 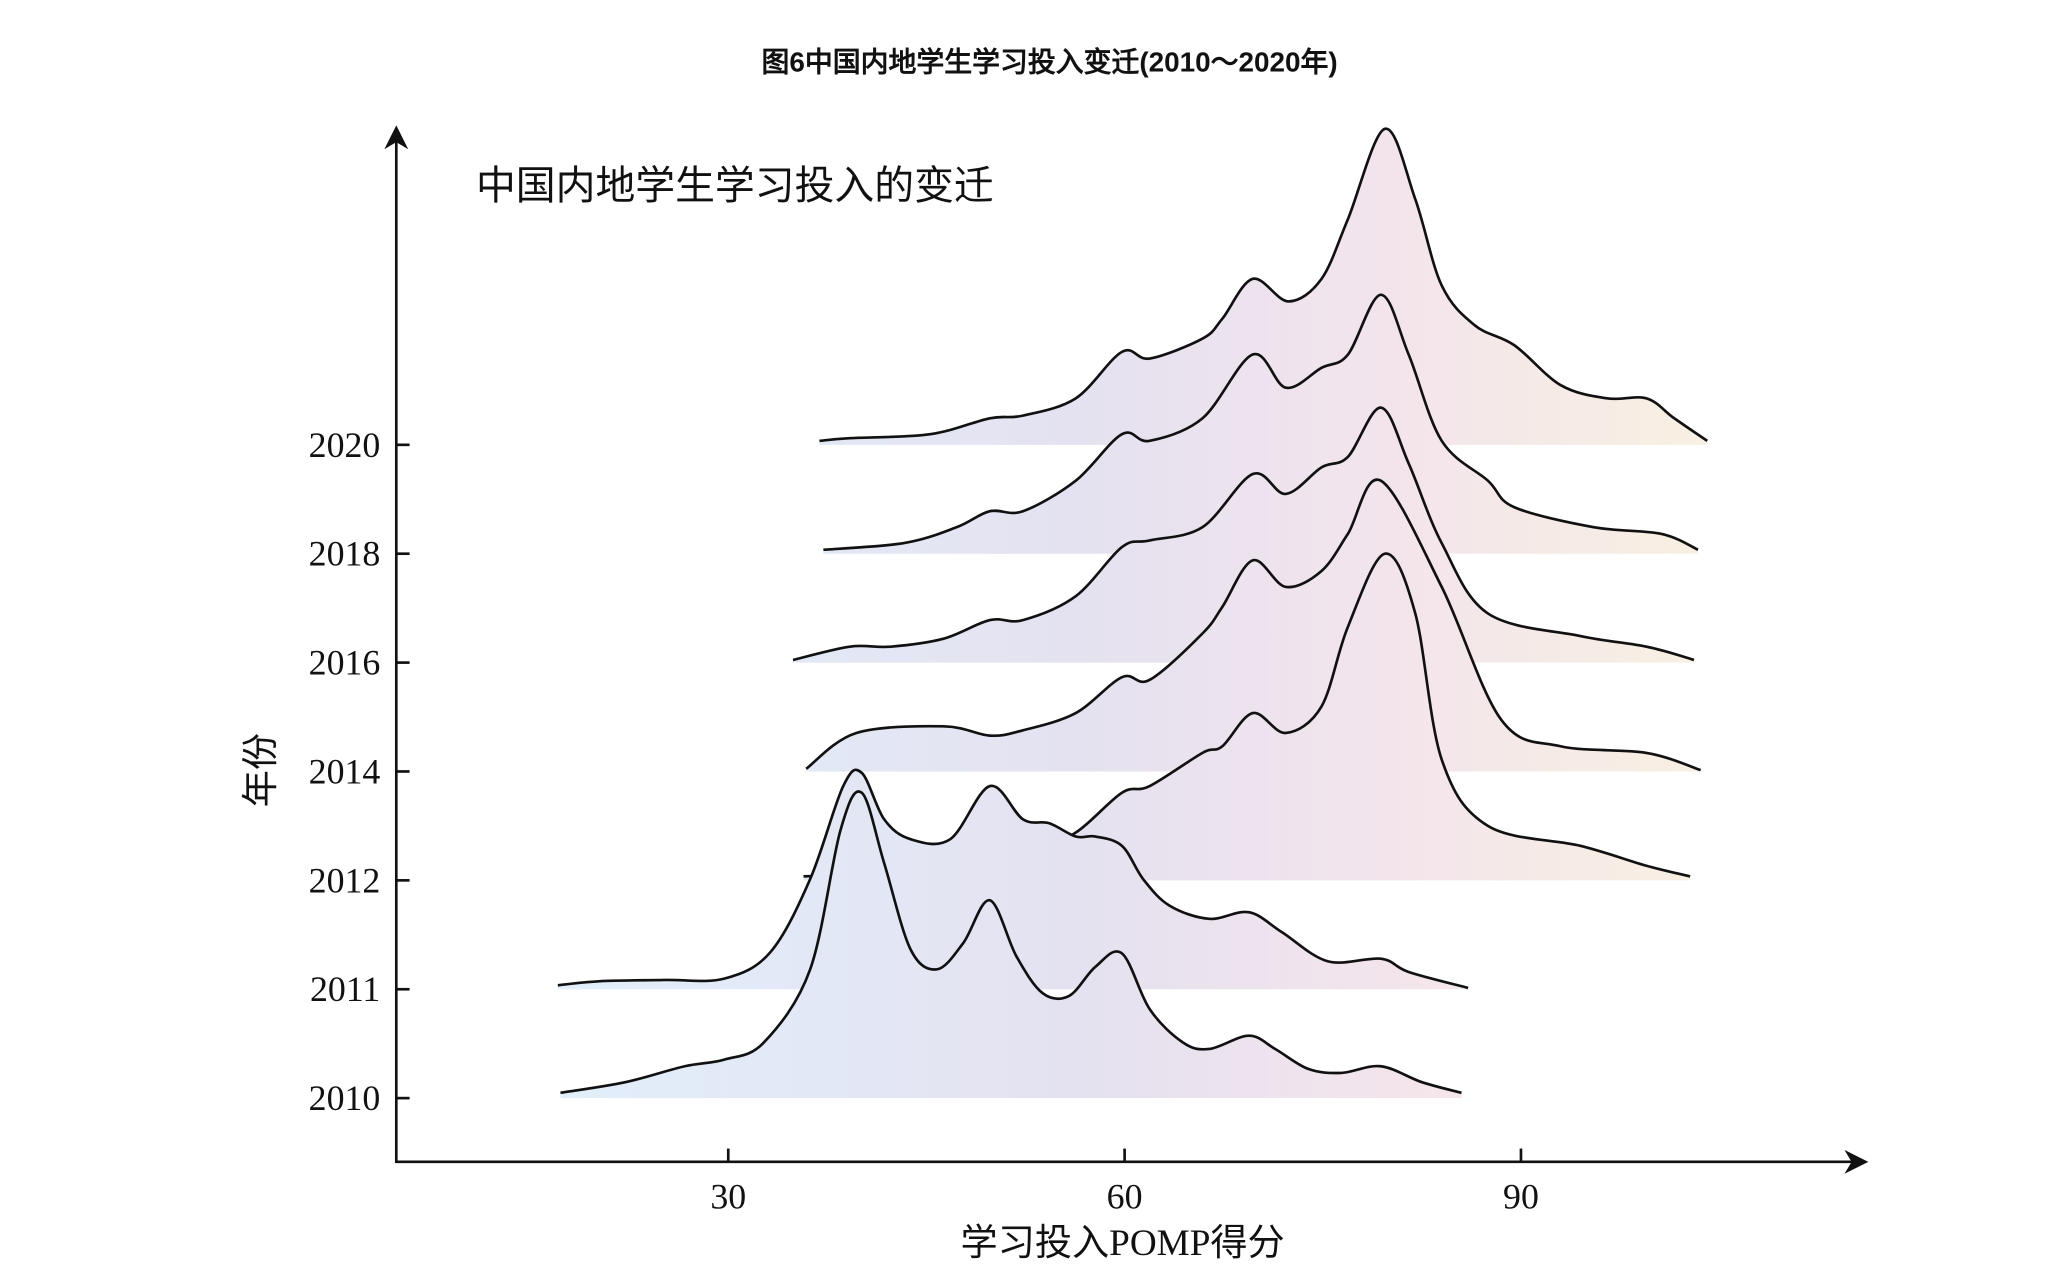 I want to click on ridge-2020, so click(x=1264, y=286).